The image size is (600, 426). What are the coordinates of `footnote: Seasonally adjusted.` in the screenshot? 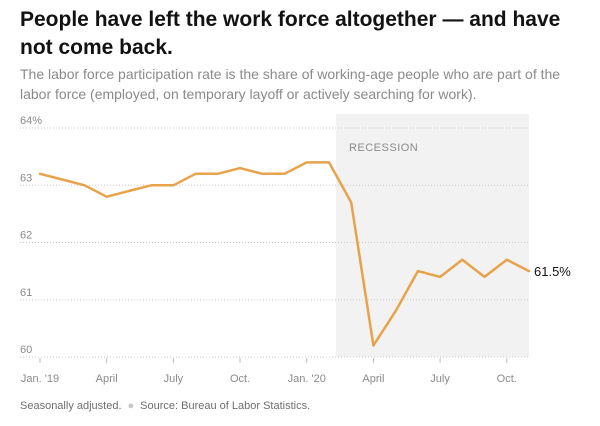 It's located at (71, 406).